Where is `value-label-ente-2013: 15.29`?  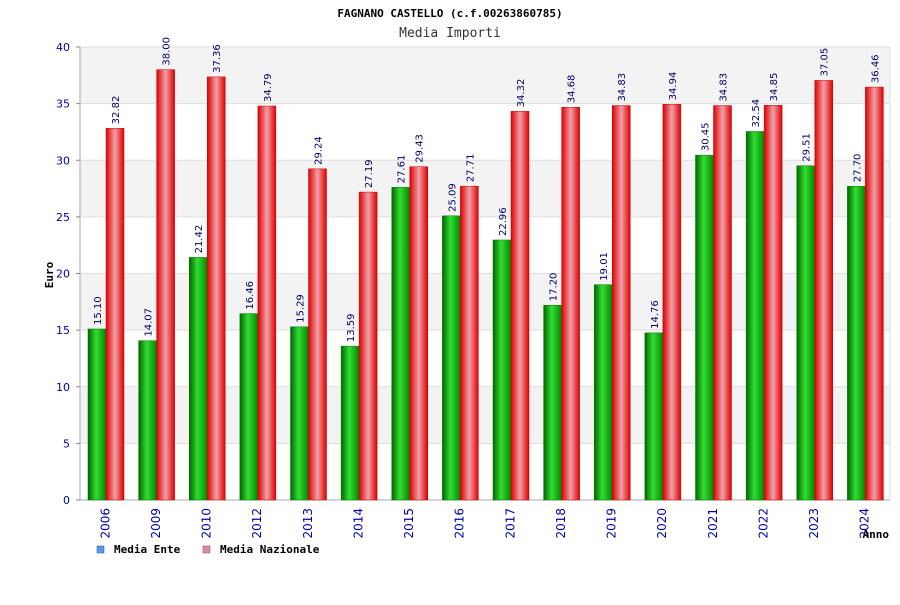
value-label-ente-2013: 15.29 is located at coordinates (301, 308).